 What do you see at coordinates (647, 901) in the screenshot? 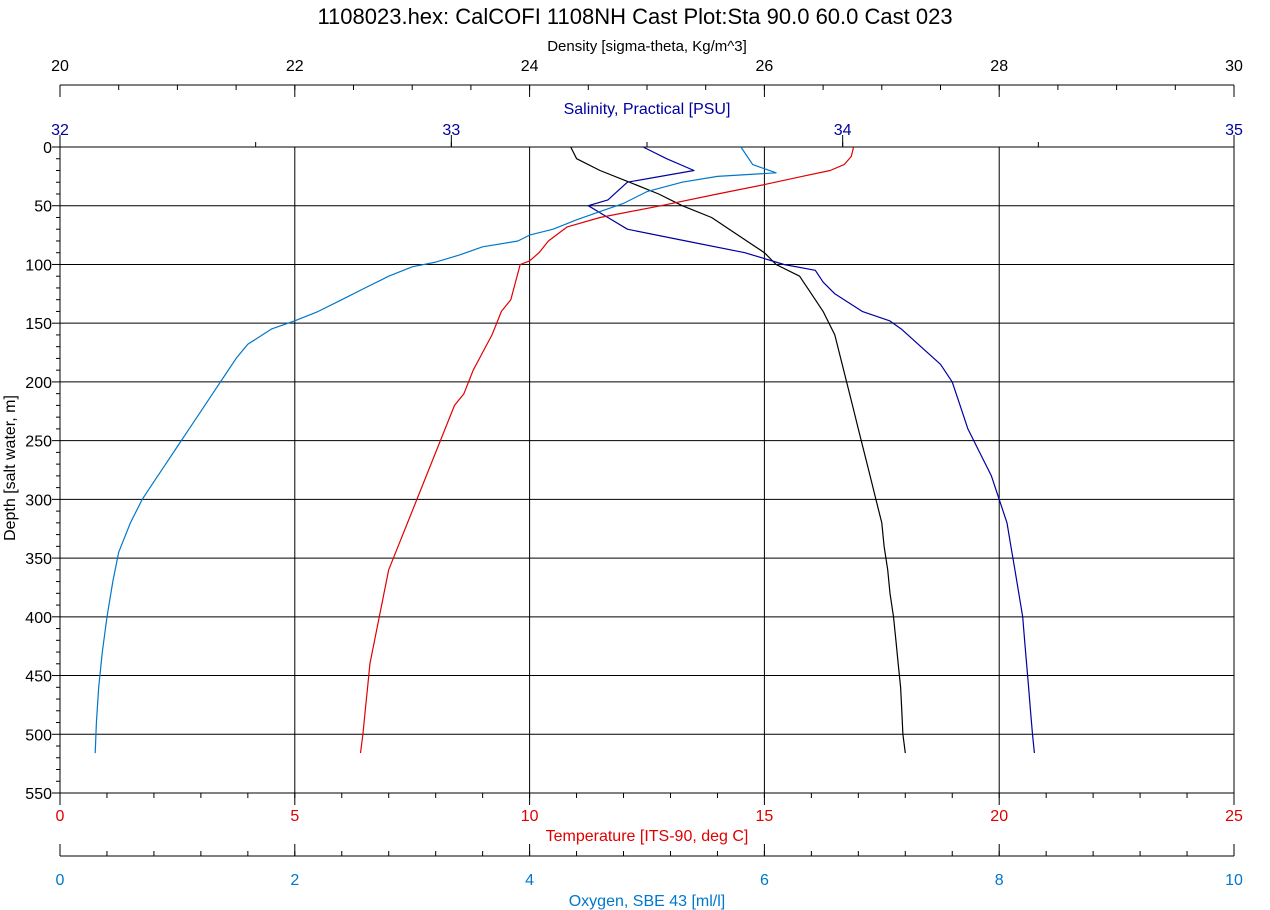
I see `oxygen-axis-label: Oxygen, SBE 43 [ml/l]` at bounding box center [647, 901].